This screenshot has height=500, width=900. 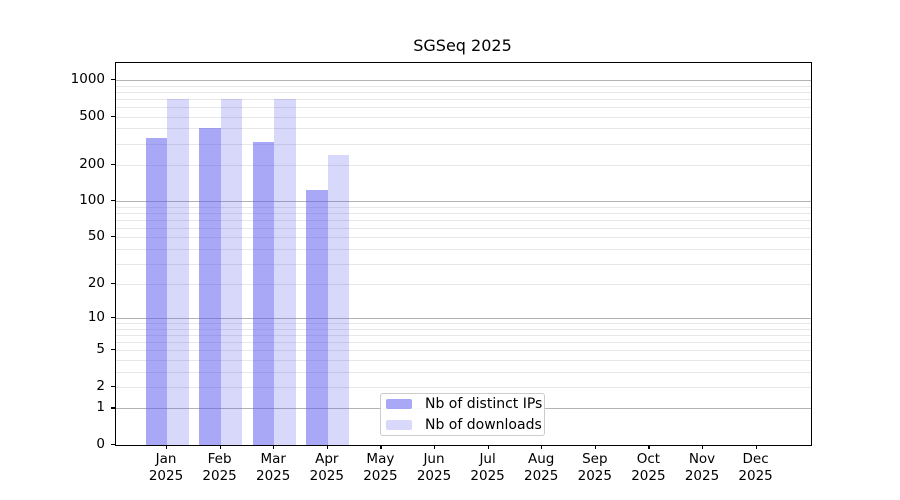 I want to click on bar-downloads-apr, so click(x=338, y=299).